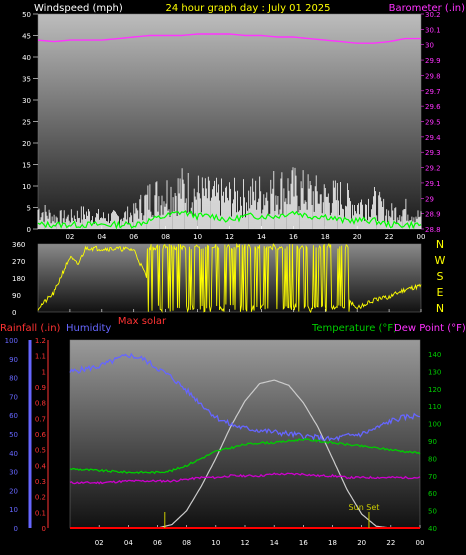 Image resolution: width=466 pixels, height=555 pixels. What do you see at coordinates (41, 466) in the screenshot?
I see `rain-tick-label: 0.4` at bounding box center [41, 466].